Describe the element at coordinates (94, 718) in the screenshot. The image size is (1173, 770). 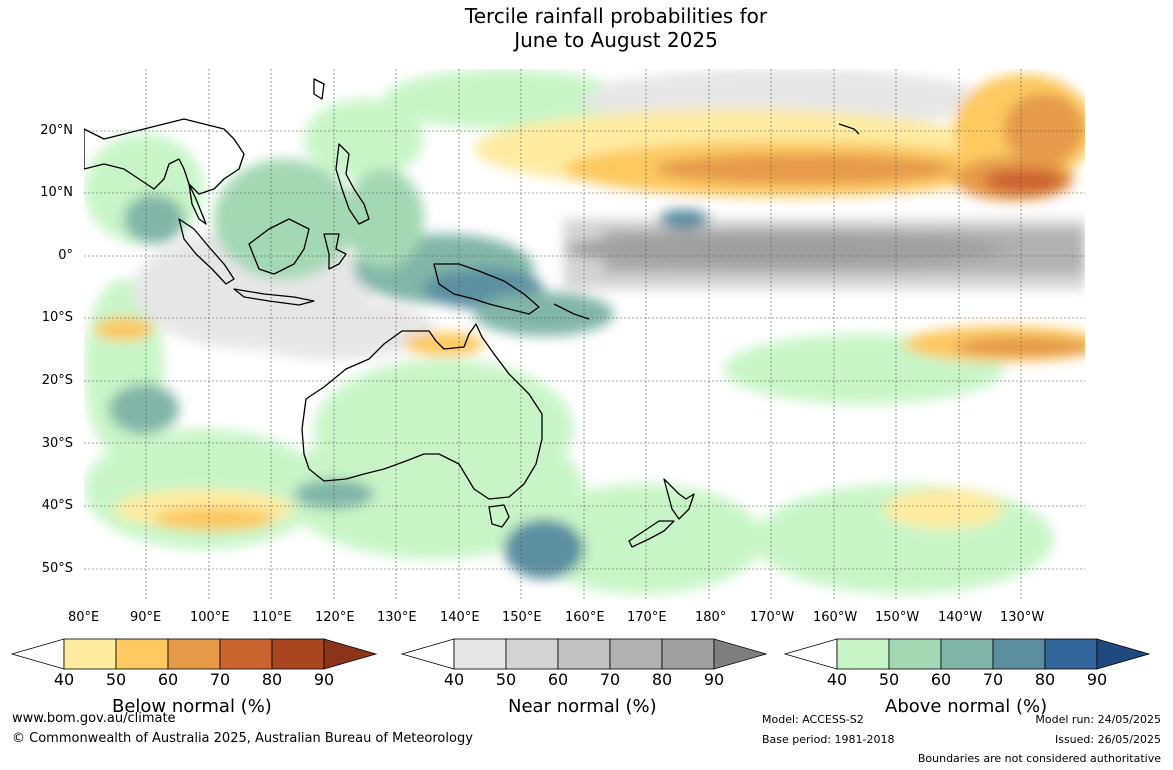
I see `website-link: www.bom.gov.au/climate` at that location.